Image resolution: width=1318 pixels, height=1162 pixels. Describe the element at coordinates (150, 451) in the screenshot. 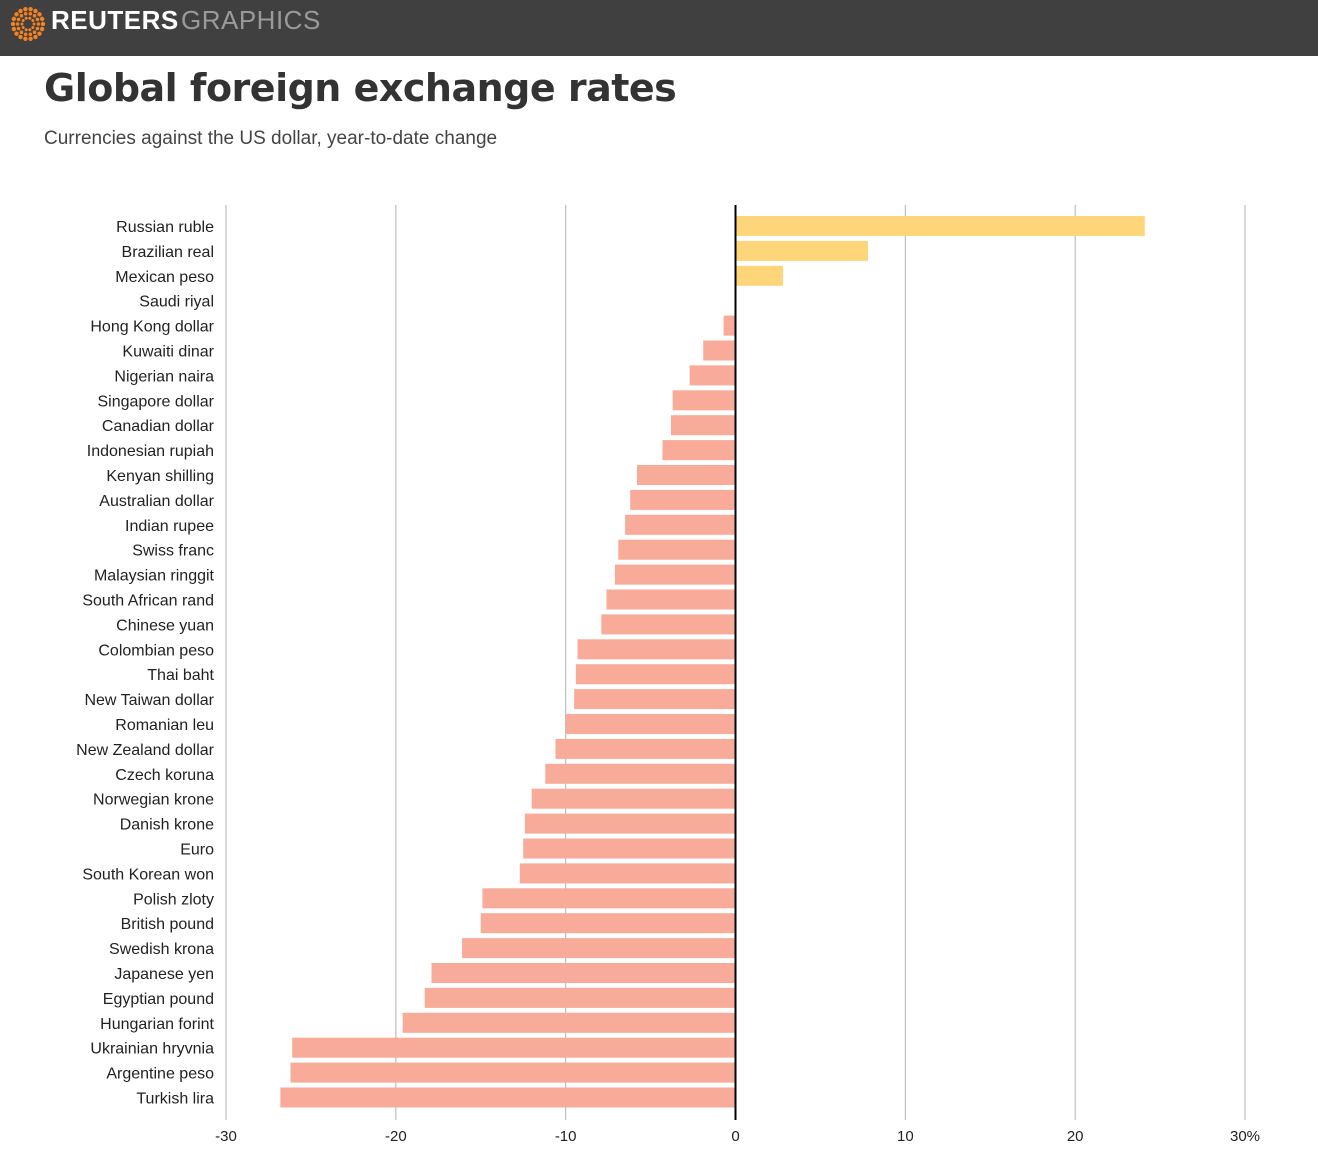

I see `category-label: Indonesian rupiah` at that location.